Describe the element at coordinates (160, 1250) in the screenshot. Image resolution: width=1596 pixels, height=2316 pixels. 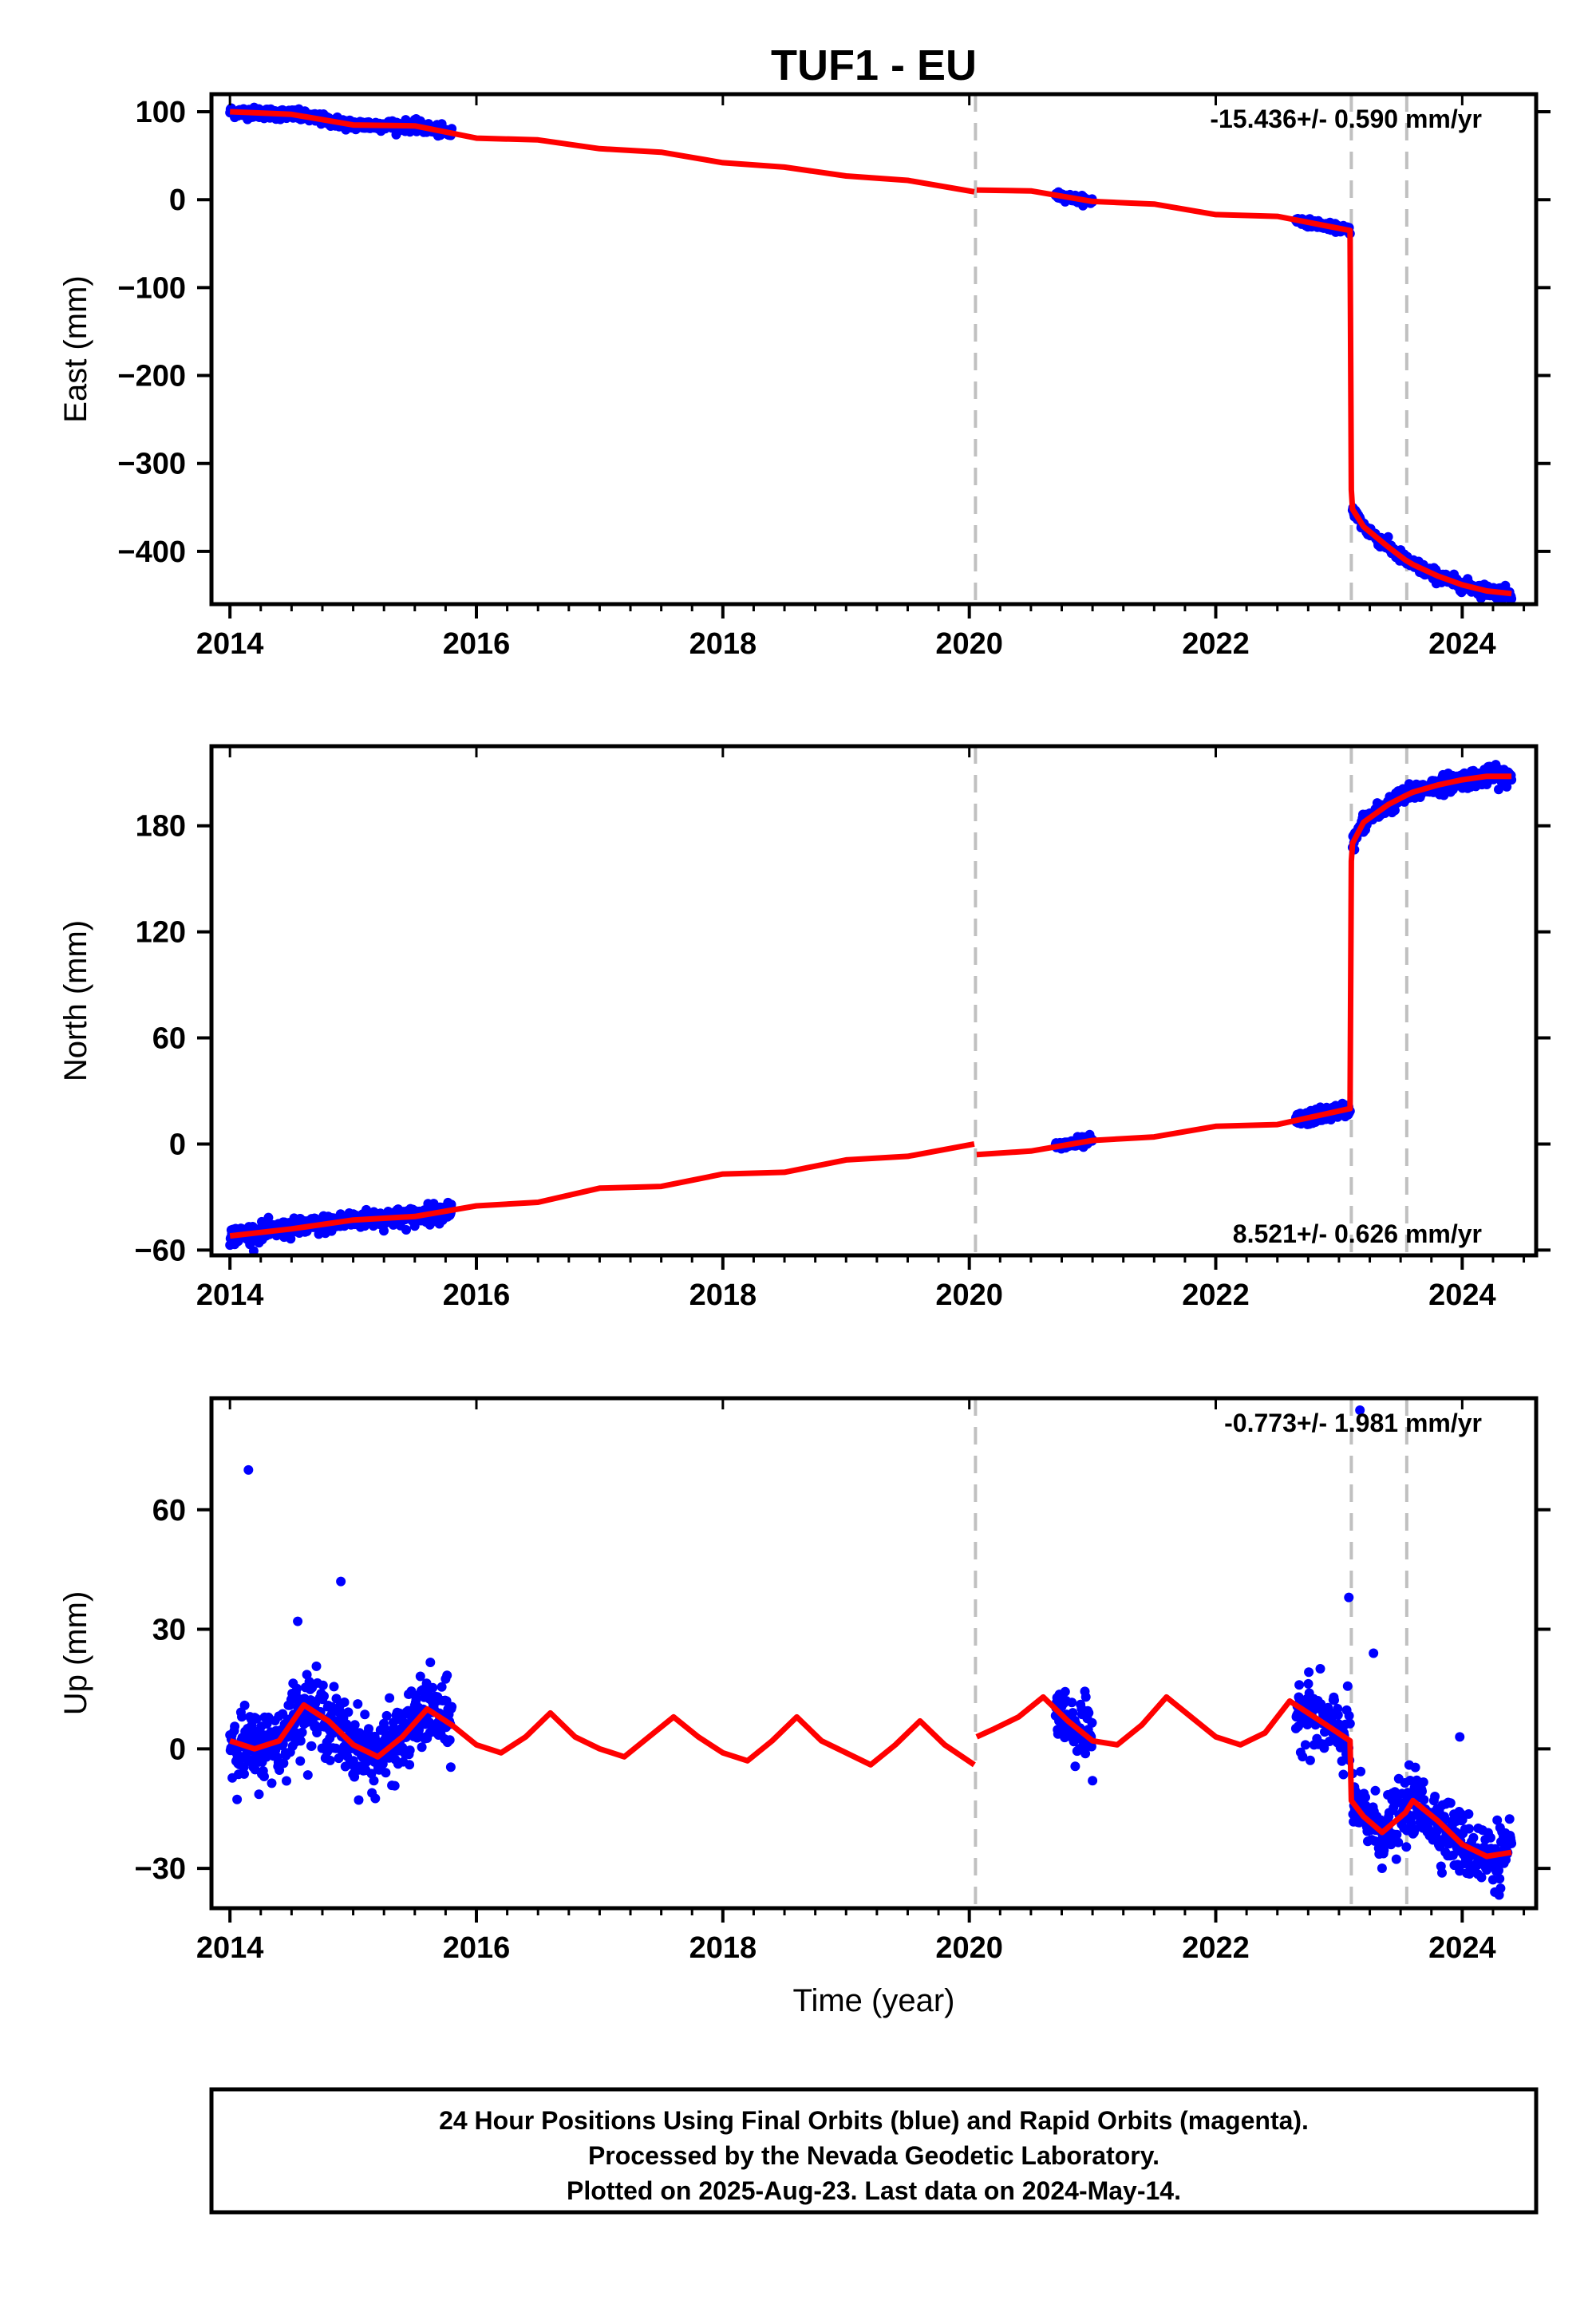
I see `y-tick-label: −60` at that location.